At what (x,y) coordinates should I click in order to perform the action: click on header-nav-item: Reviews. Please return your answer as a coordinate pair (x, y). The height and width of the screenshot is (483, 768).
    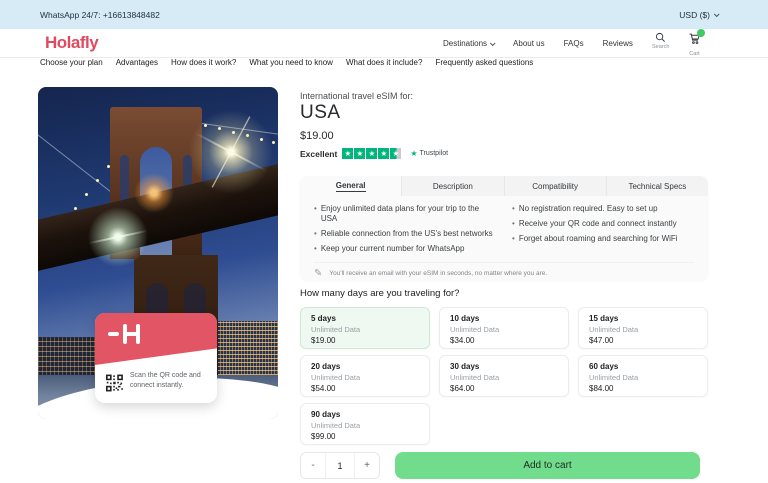
    Looking at the image, I should click on (618, 43).